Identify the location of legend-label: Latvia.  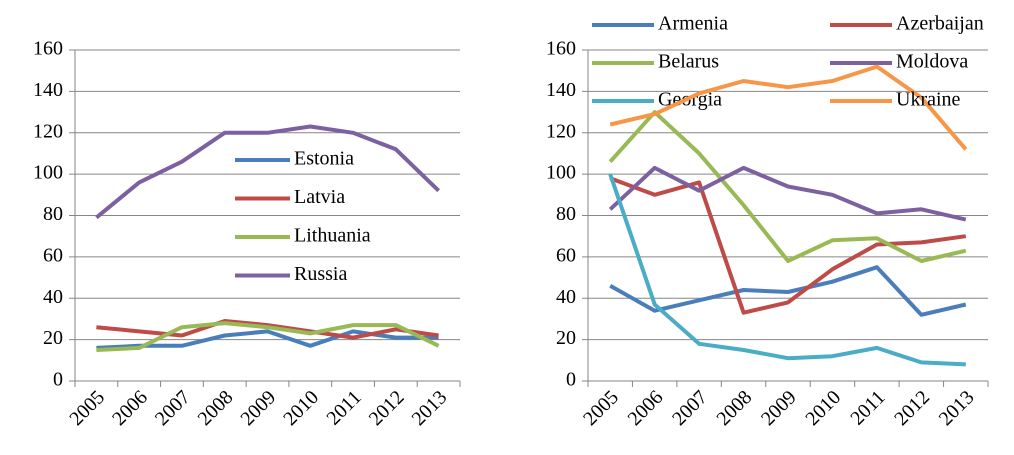
(319, 197).